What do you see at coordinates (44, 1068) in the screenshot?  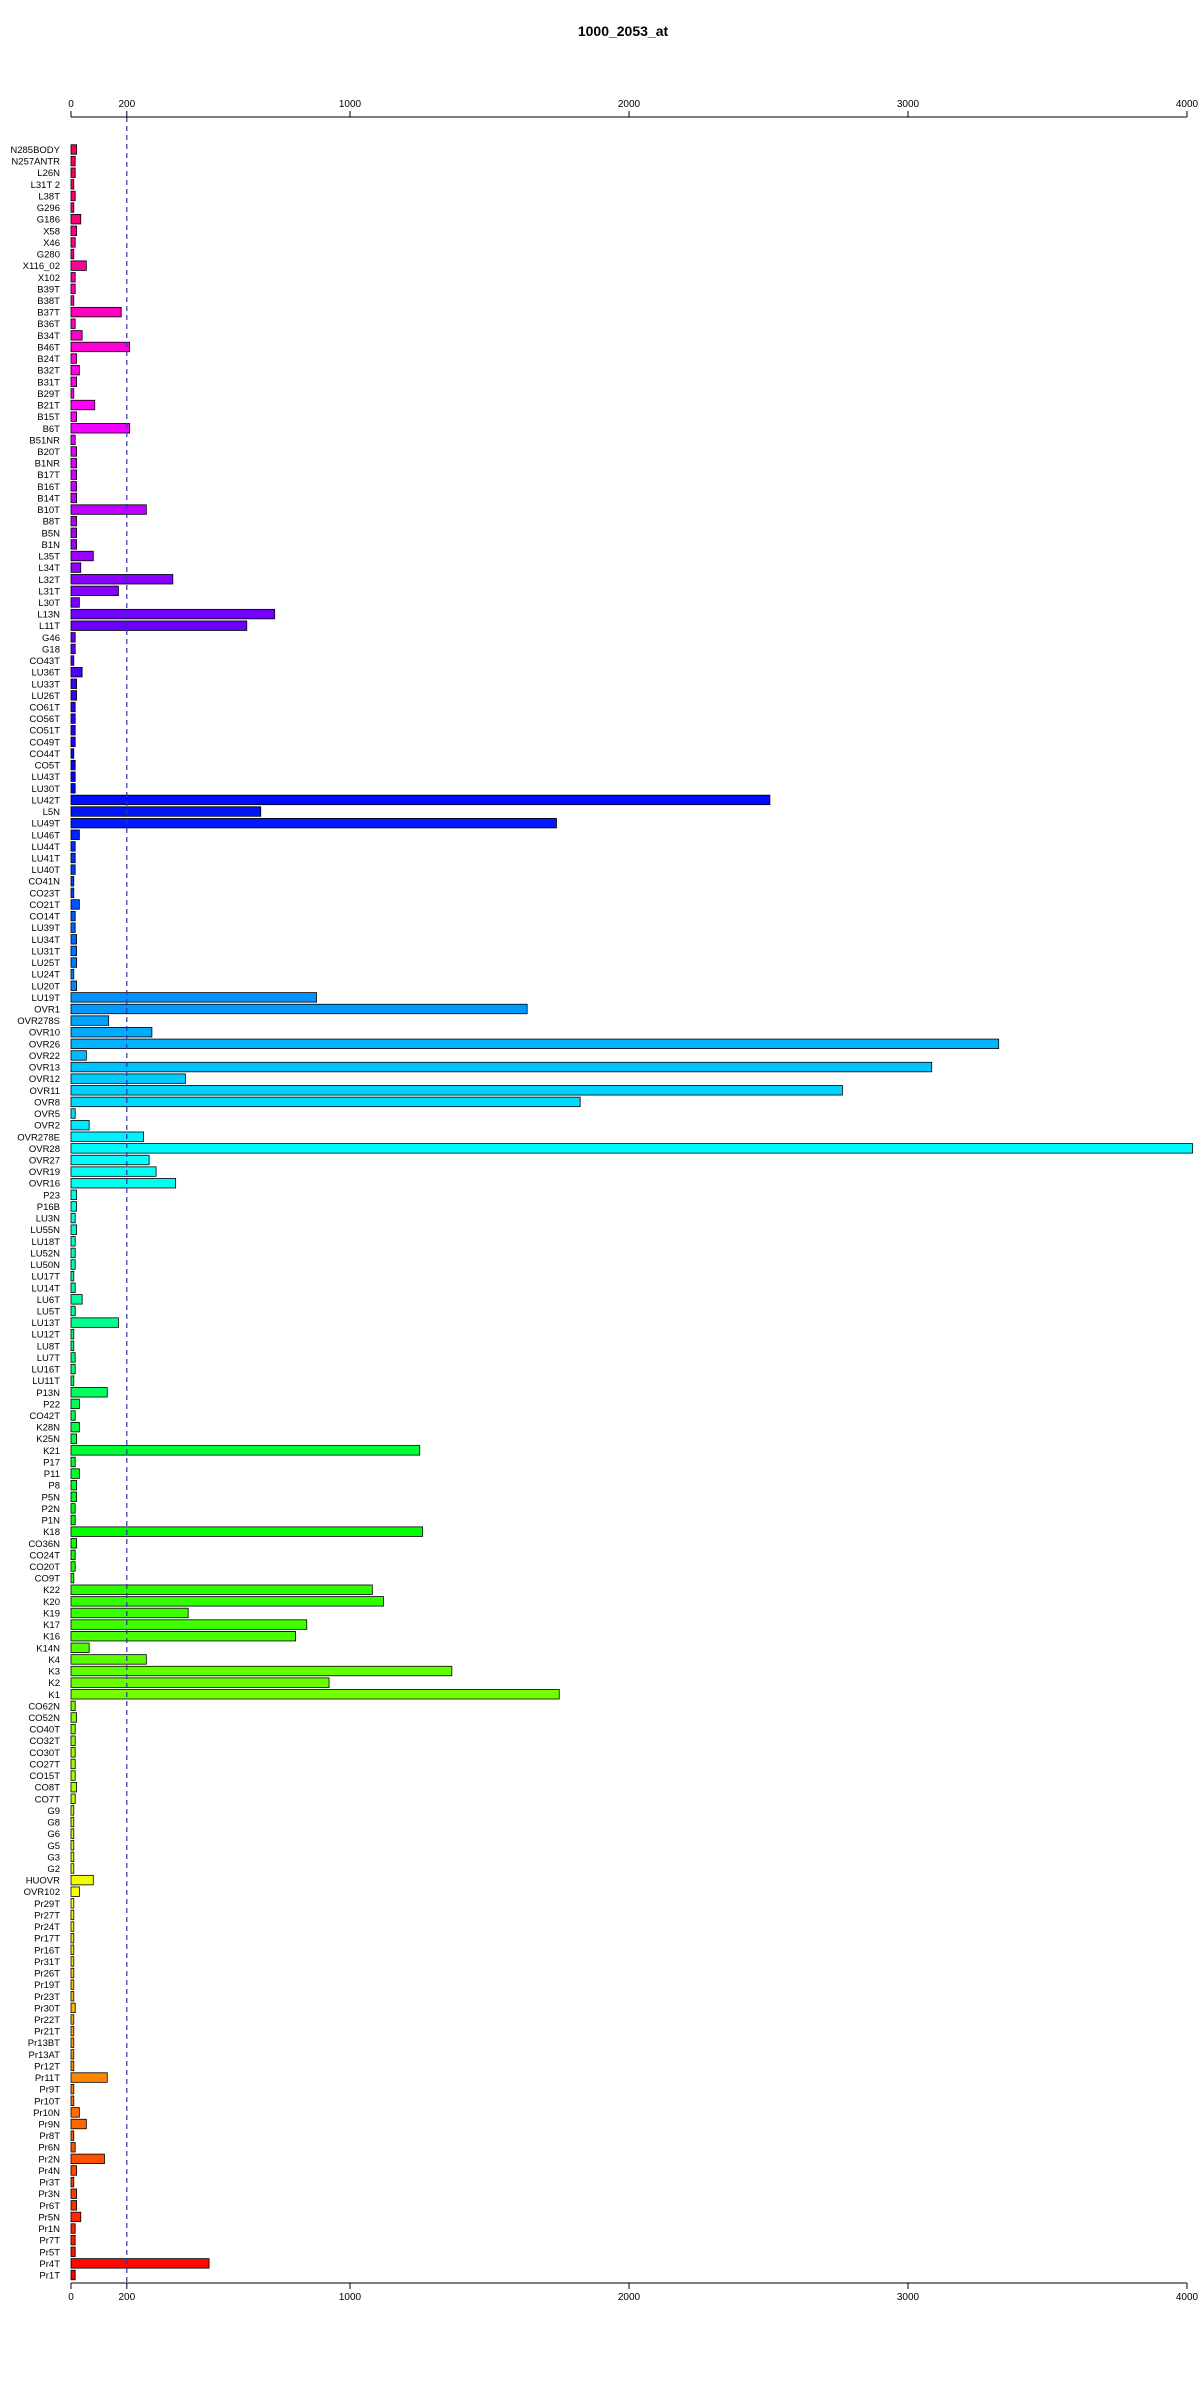 I see `category-label: OVR13` at bounding box center [44, 1068].